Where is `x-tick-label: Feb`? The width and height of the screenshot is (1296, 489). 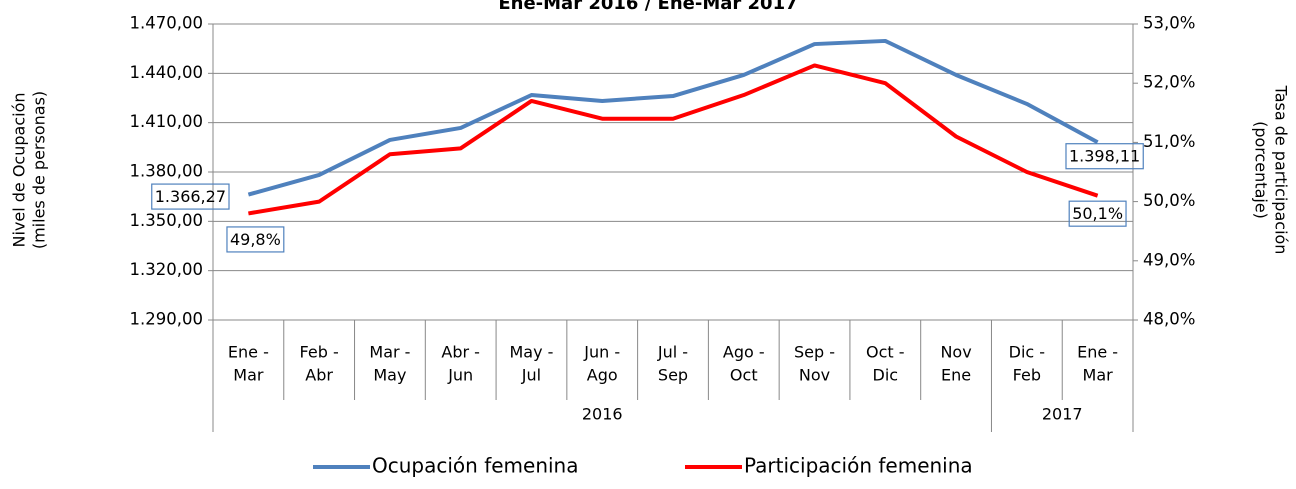
x-tick-label: Feb is located at coordinates (1027, 375).